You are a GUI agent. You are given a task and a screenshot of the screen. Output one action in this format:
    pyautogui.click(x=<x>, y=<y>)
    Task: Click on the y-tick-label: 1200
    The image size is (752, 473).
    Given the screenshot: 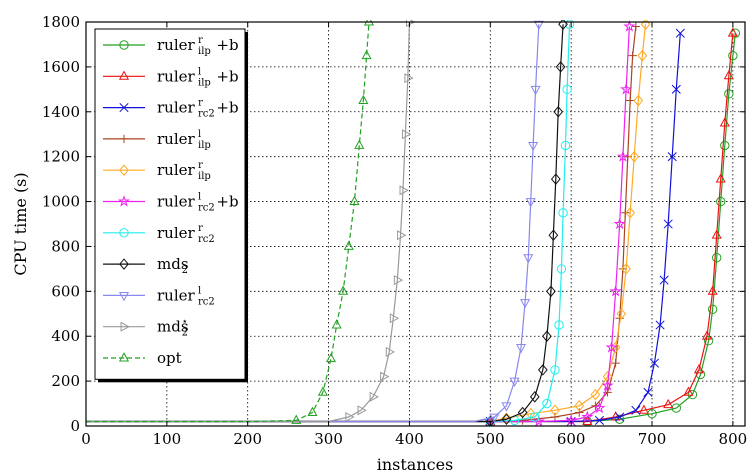 What is the action you would take?
    pyautogui.click(x=61, y=157)
    